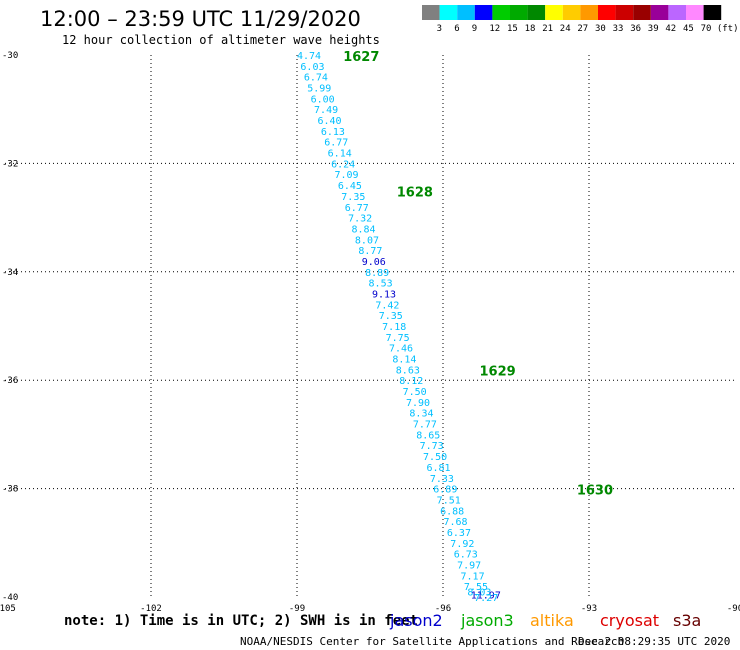  Describe the element at coordinates (408, 370) in the screenshot. I see `wave-height-value: 8.63` at that location.